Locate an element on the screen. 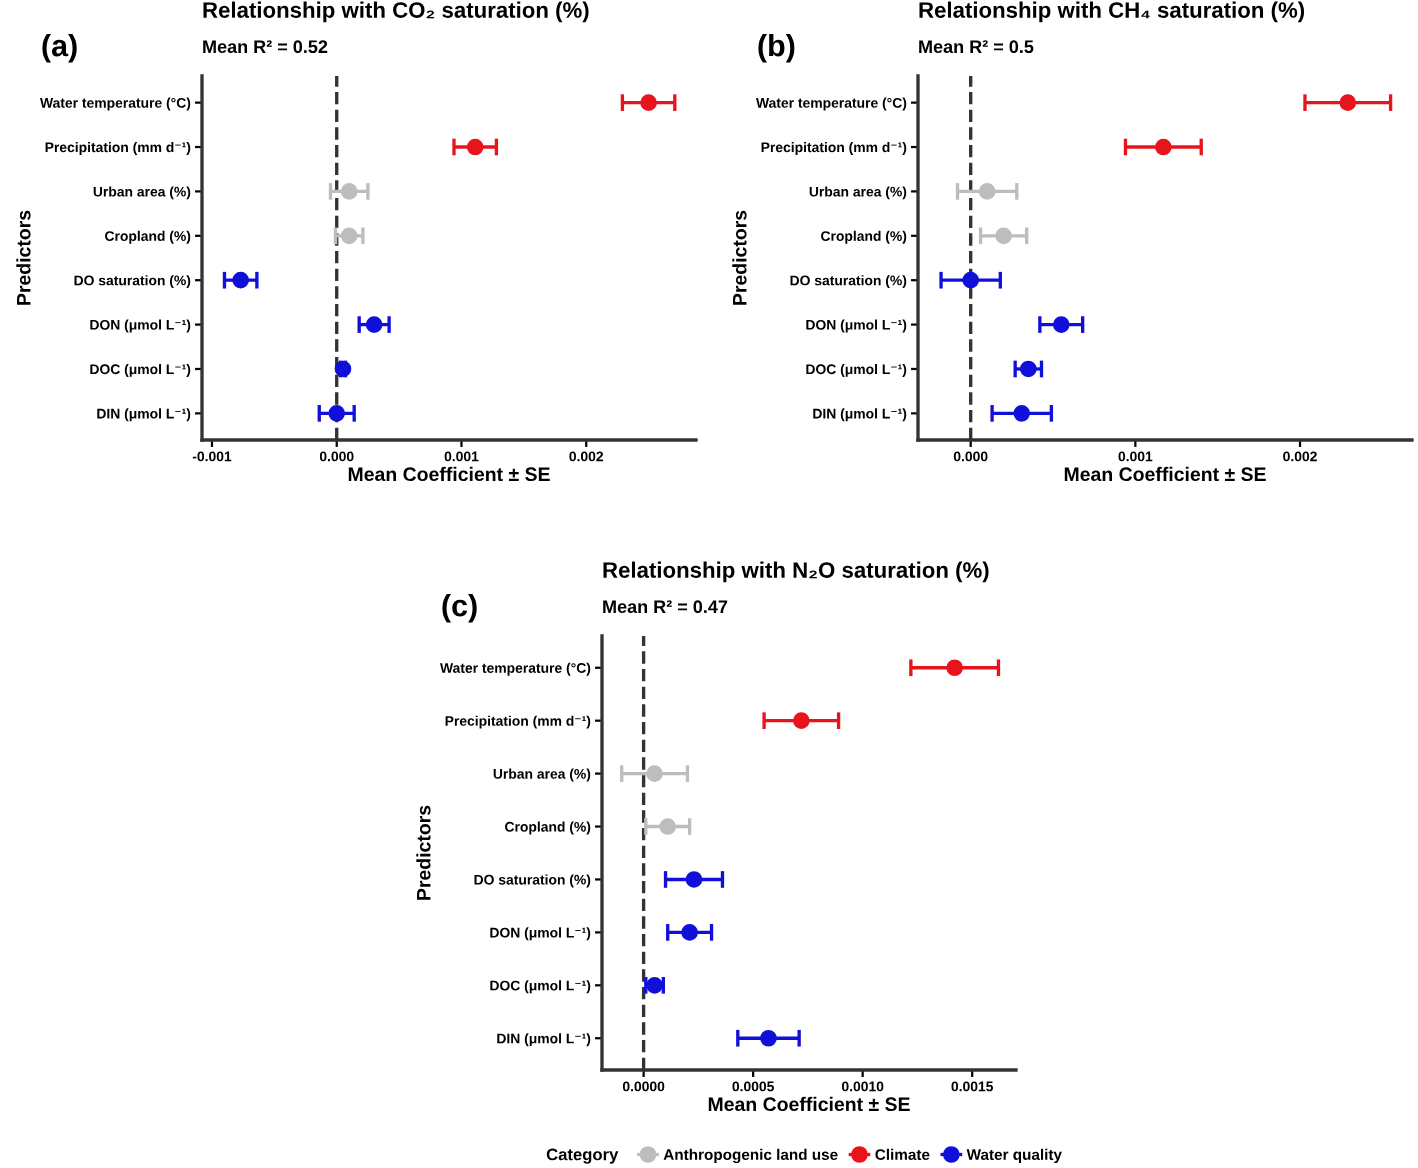  chart-title: Relationship with N₂O saturation (%) is located at coordinates (796, 572).